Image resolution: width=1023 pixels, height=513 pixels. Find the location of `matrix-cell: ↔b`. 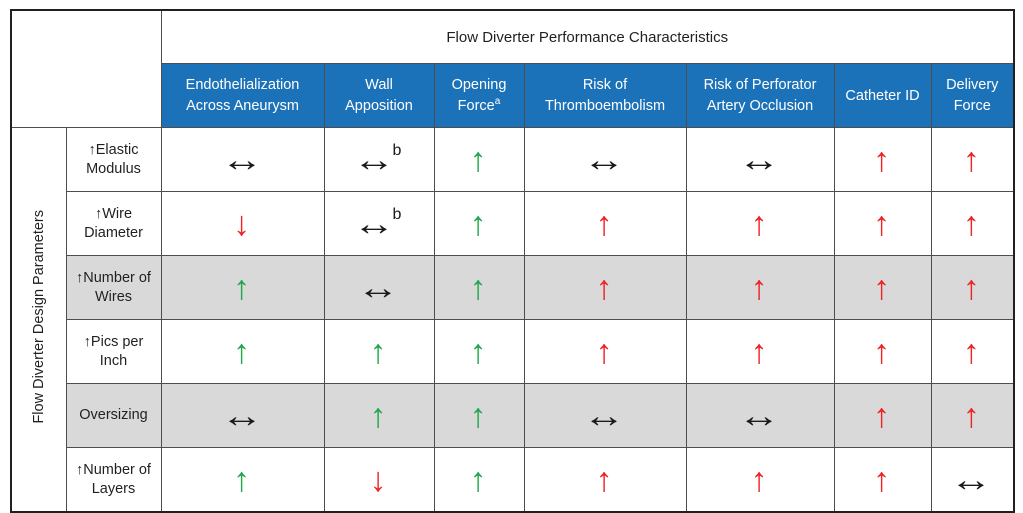

matrix-cell: ↔b is located at coordinates (379, 223).